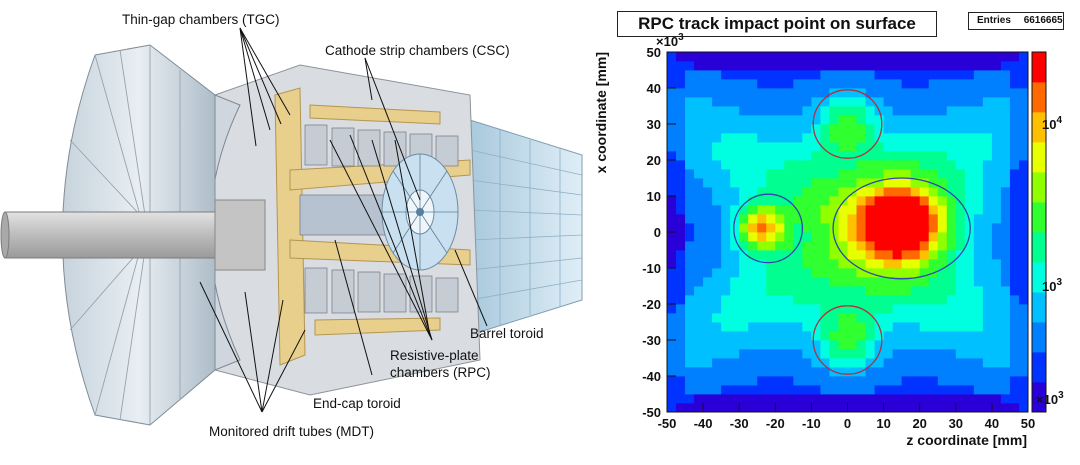 The image size is (1080, 465). What do you see at coordinates (670, 40) in the screenshot?
I see `y-axis-multiplier: ×10³` at bounding box center [670, 40].